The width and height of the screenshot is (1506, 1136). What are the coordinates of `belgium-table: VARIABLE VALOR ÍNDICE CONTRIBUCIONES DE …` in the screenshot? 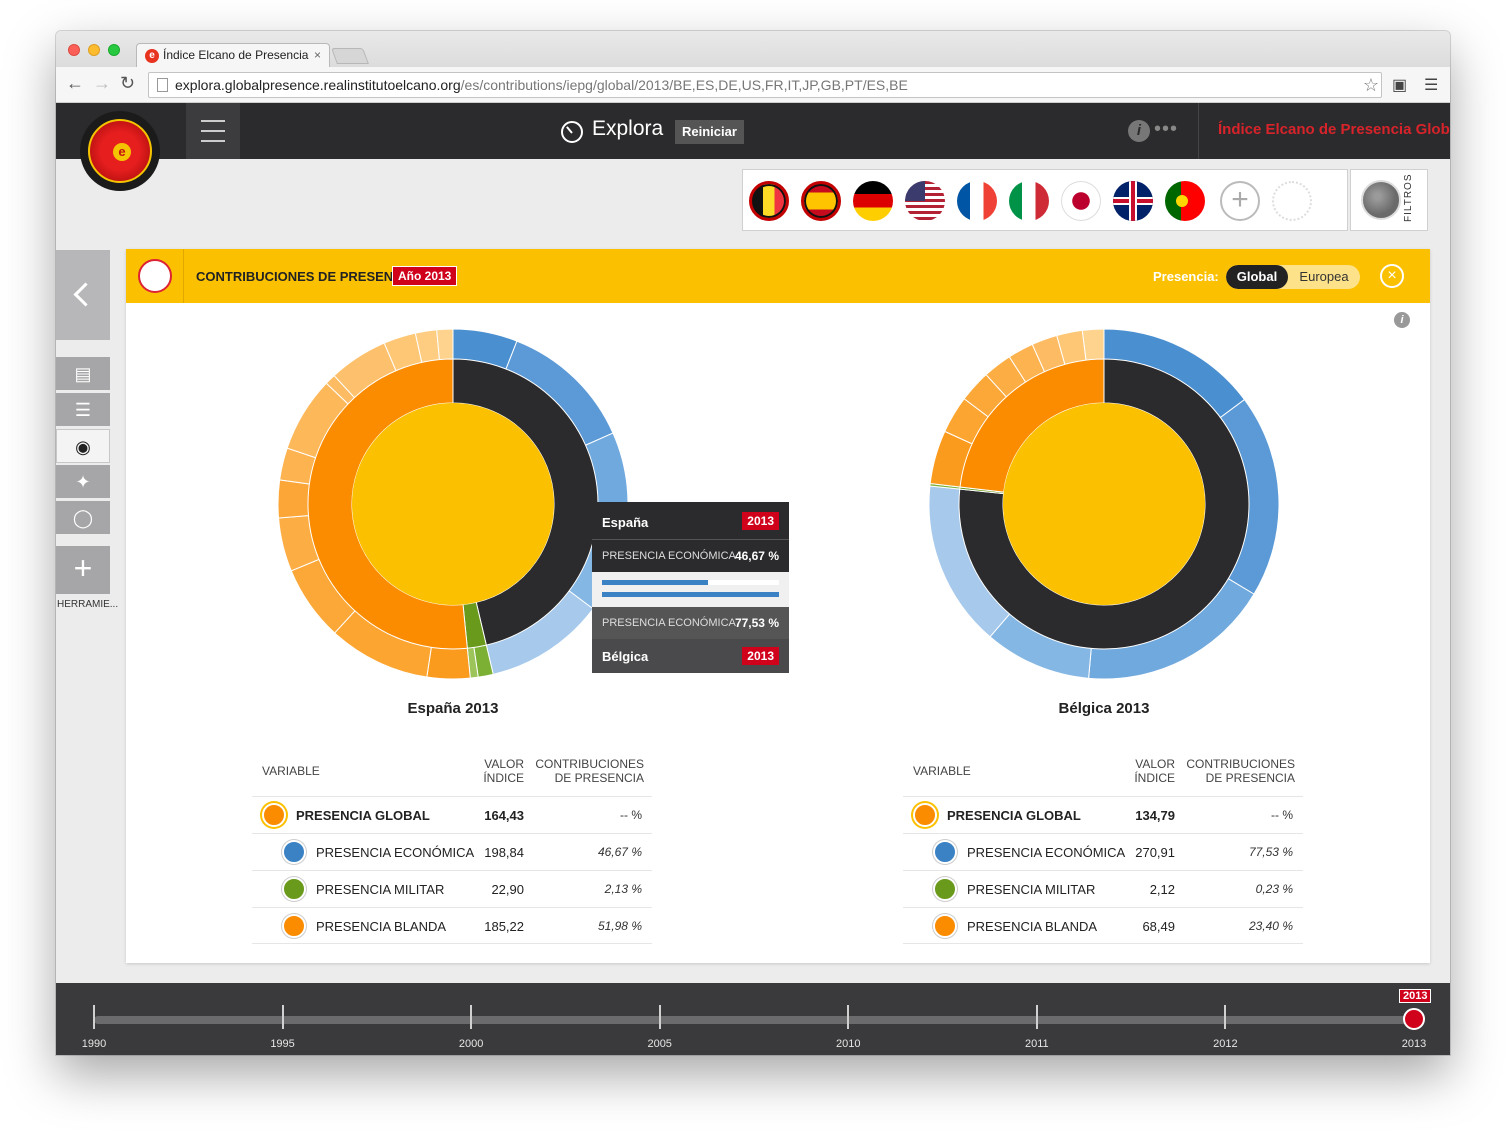 It's located at (1103, 845).